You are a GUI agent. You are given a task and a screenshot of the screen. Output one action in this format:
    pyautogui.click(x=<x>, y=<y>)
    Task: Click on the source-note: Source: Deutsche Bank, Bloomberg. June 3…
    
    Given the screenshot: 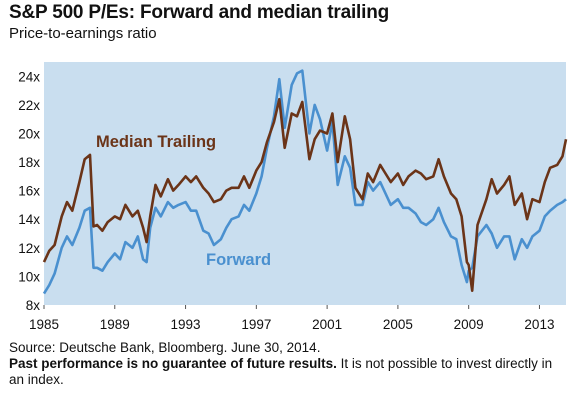 What is the action you would take?
    pyautogui.click(x=165, y=347)
    